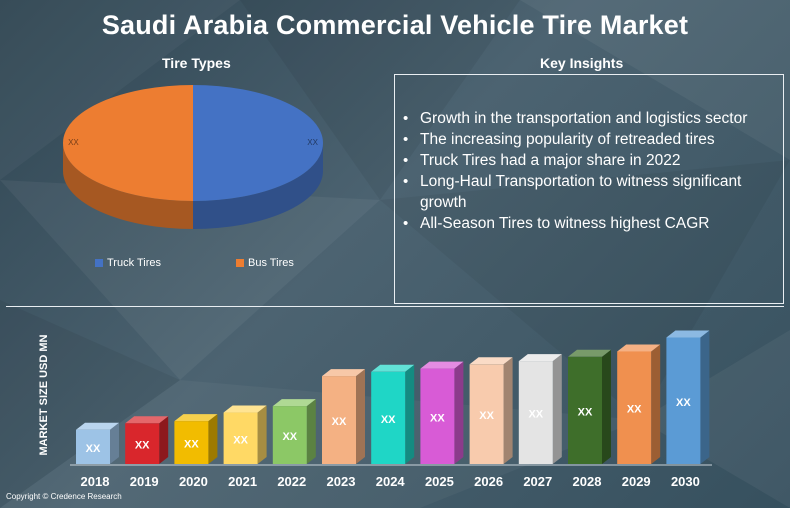 The height and width of the screenshot is (508, 790). I want to click on bar-2019: XX, so click(147, 440).